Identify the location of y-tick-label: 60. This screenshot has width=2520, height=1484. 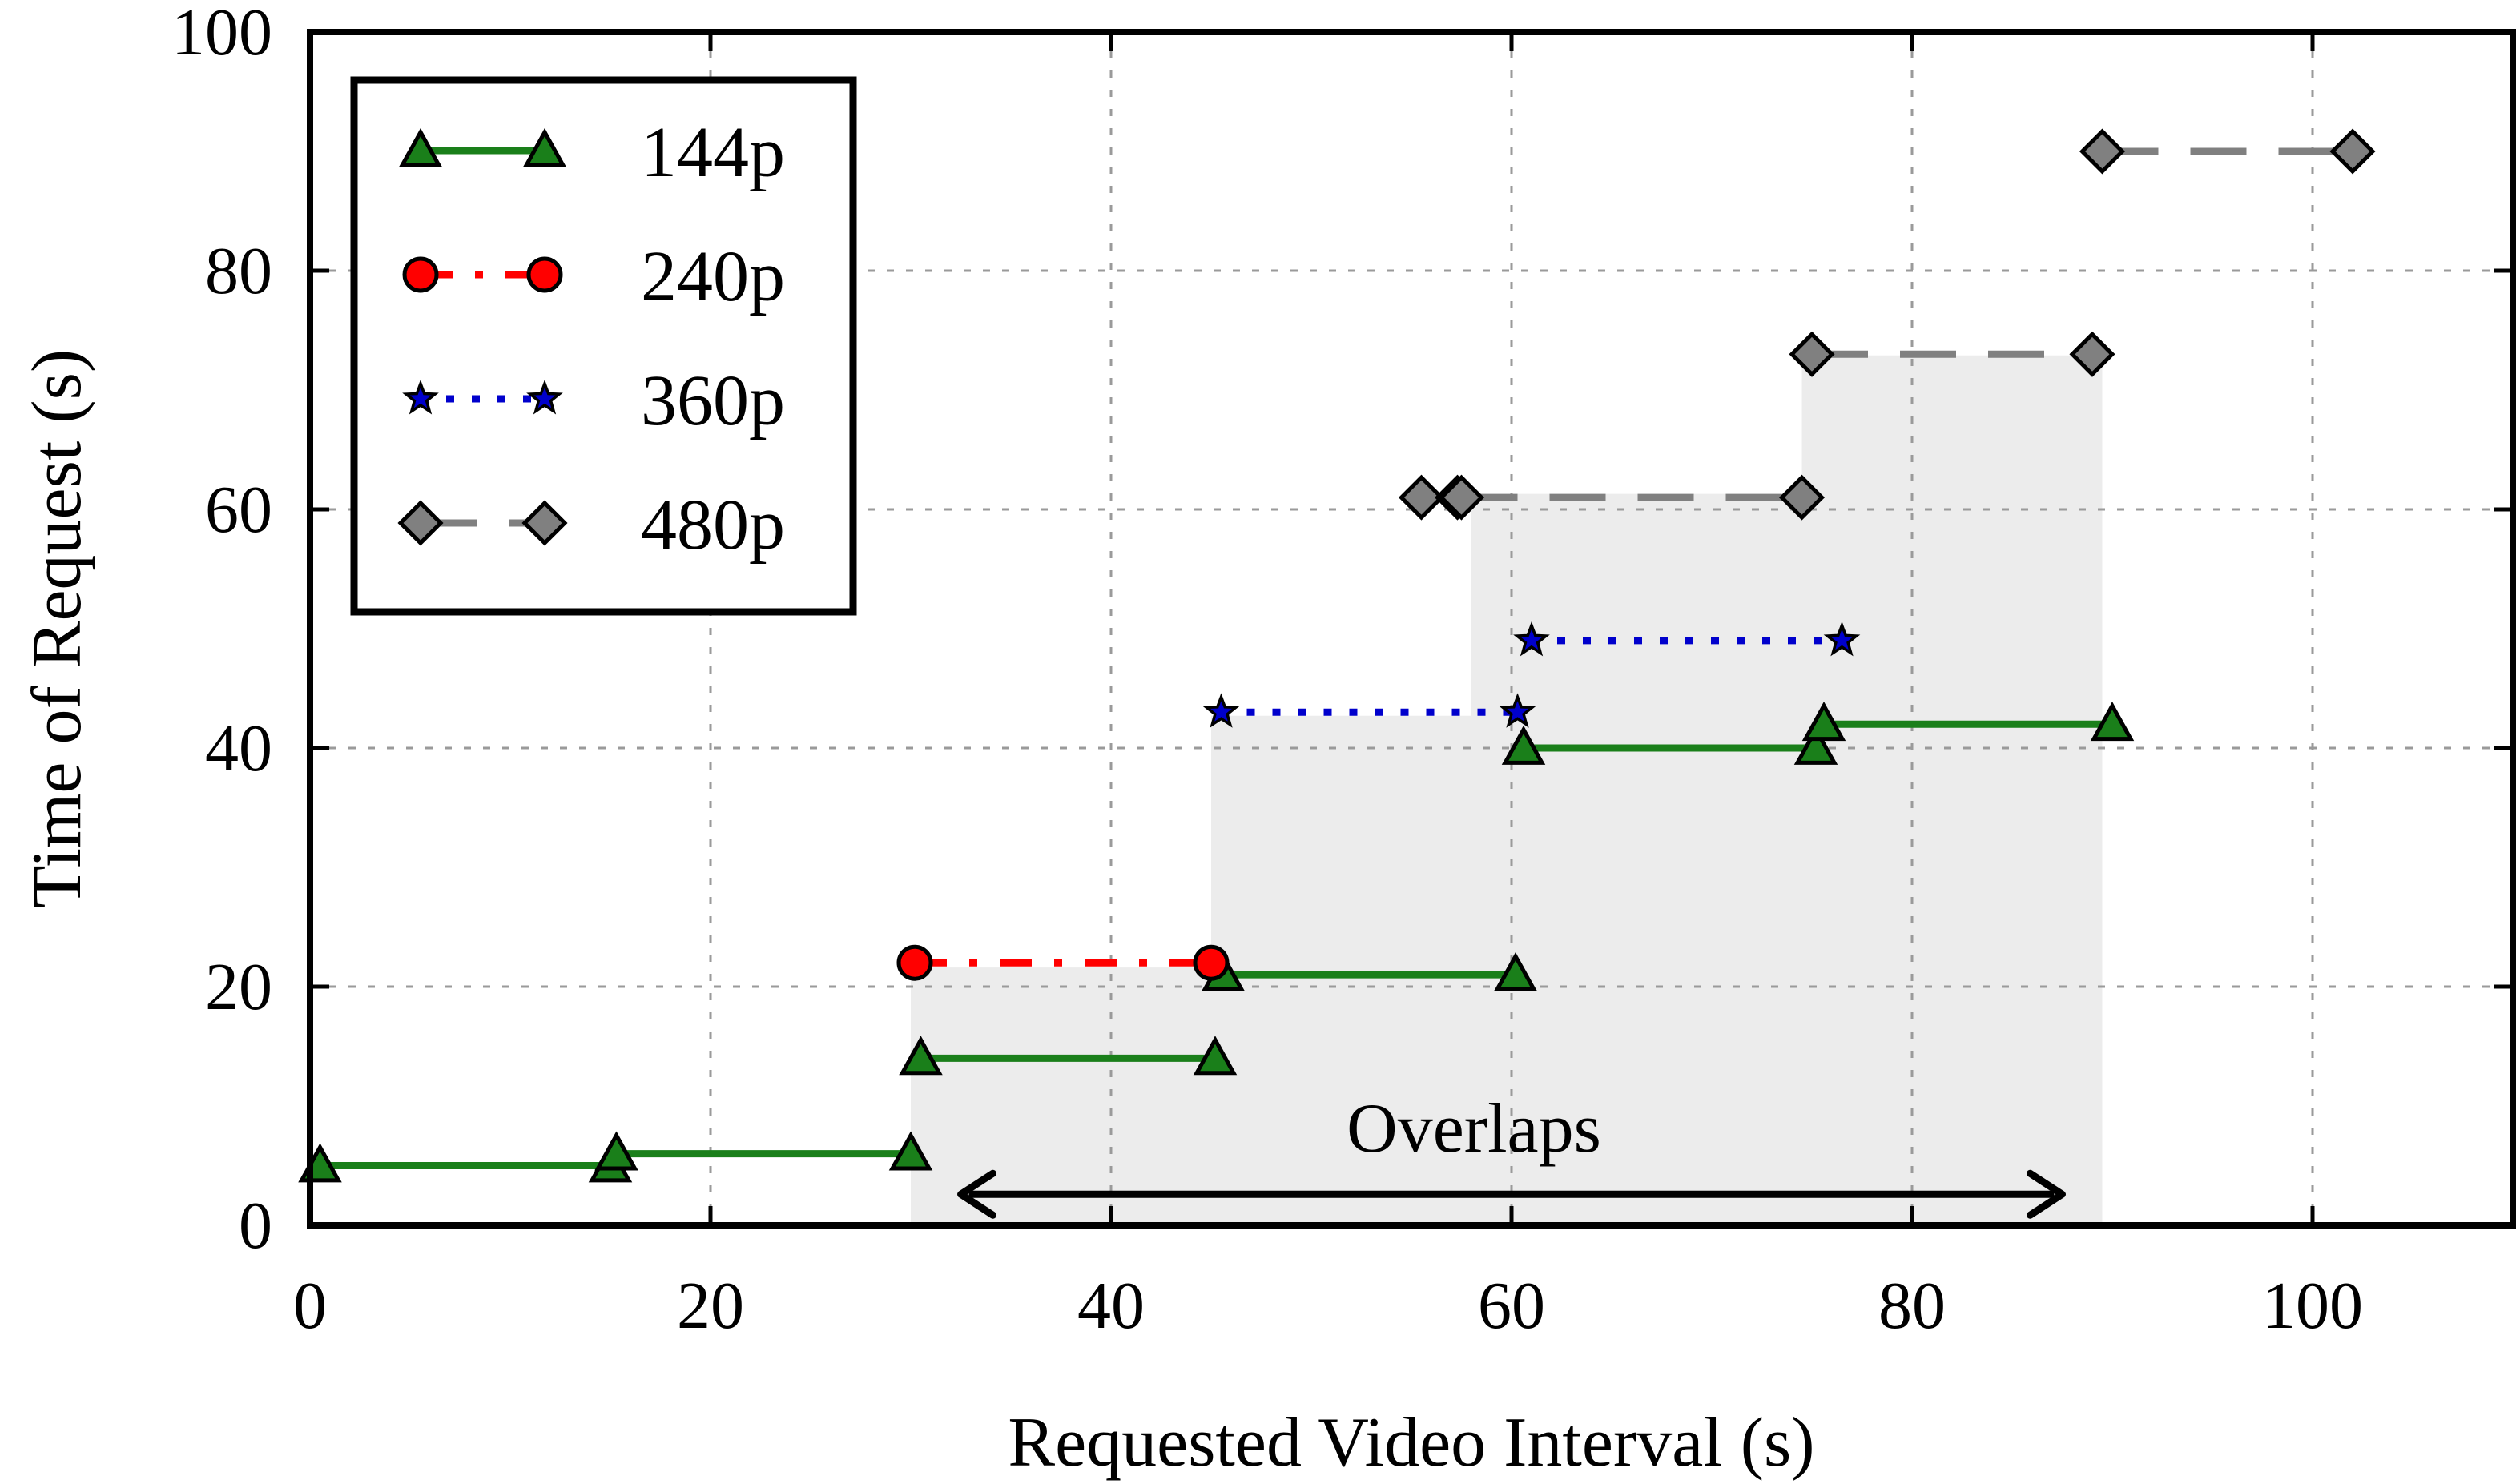
(238, 510).